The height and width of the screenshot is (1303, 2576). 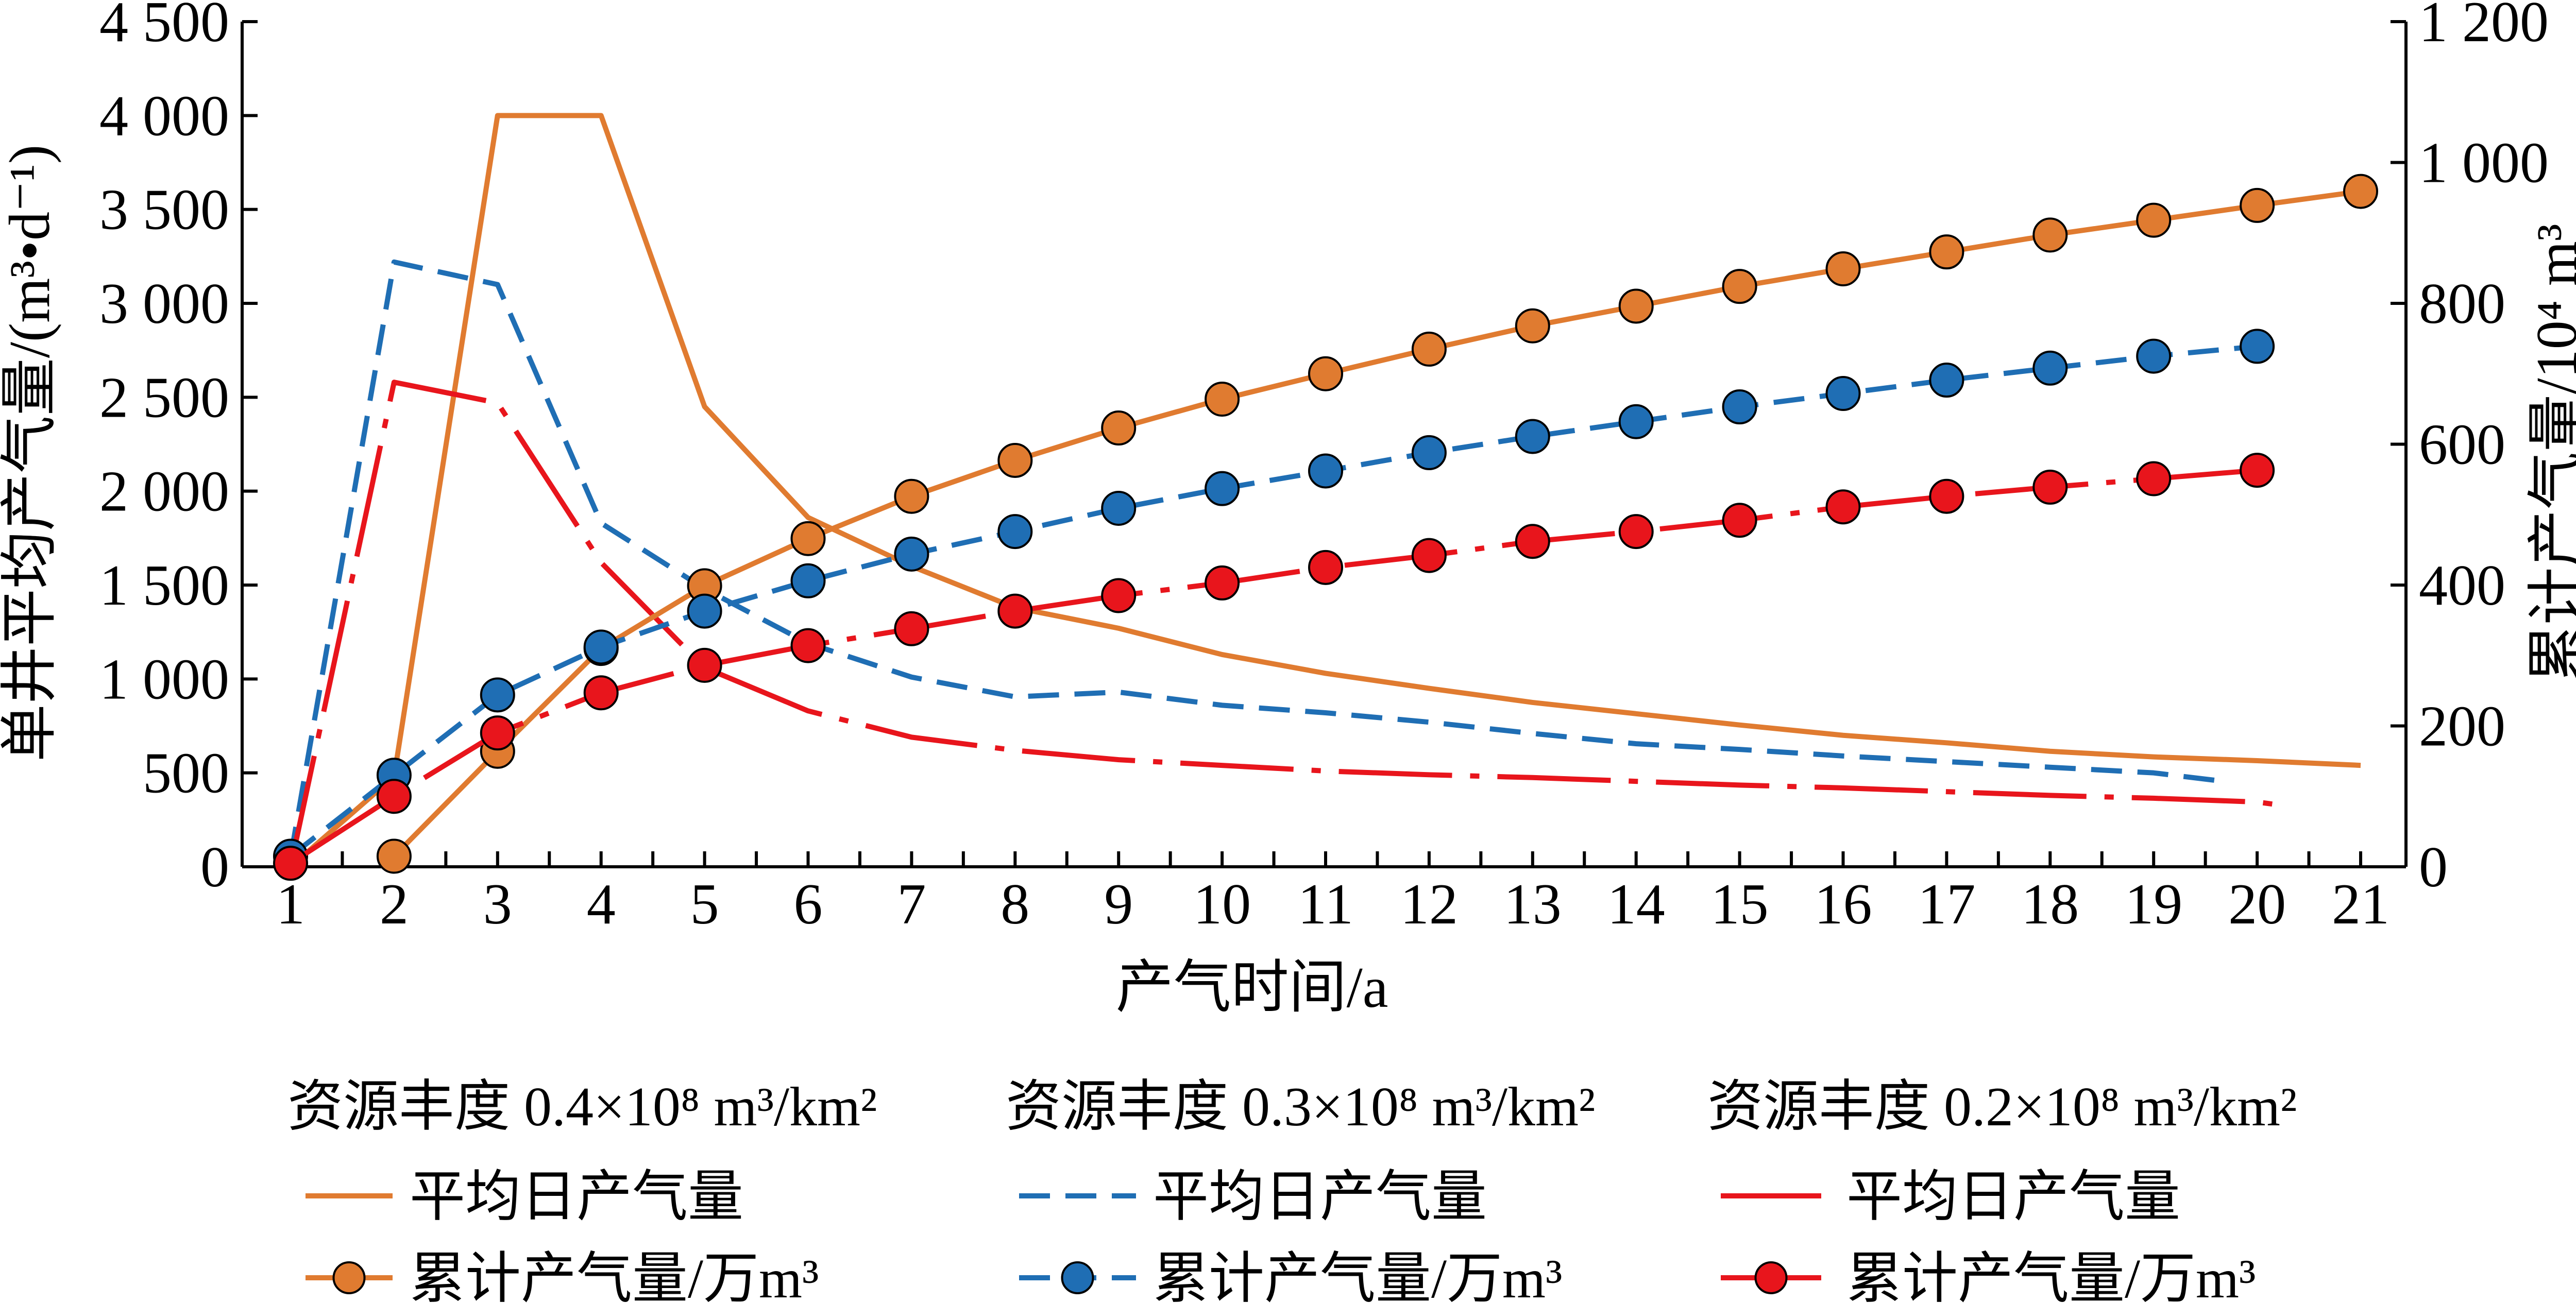 I want to click on x-tick-label: 1, so click(x=290, y=904).